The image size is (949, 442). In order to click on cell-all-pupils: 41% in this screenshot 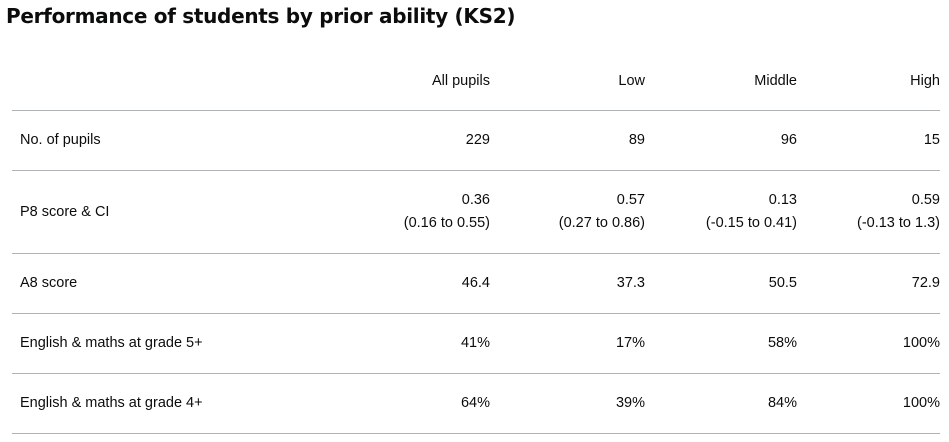, I will do `click(421, 343)`.